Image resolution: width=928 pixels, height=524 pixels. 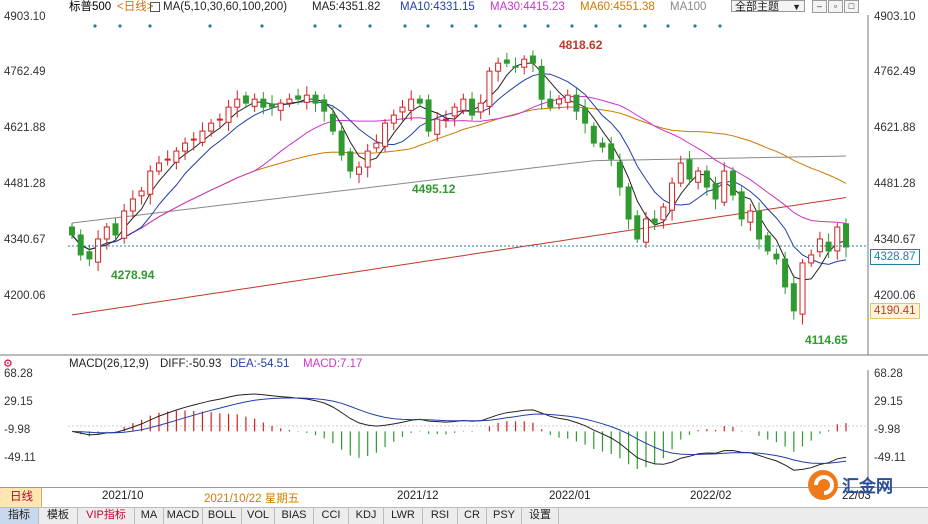 I want to click on tab-kdj: KDJ, so click(x=366, y=516).